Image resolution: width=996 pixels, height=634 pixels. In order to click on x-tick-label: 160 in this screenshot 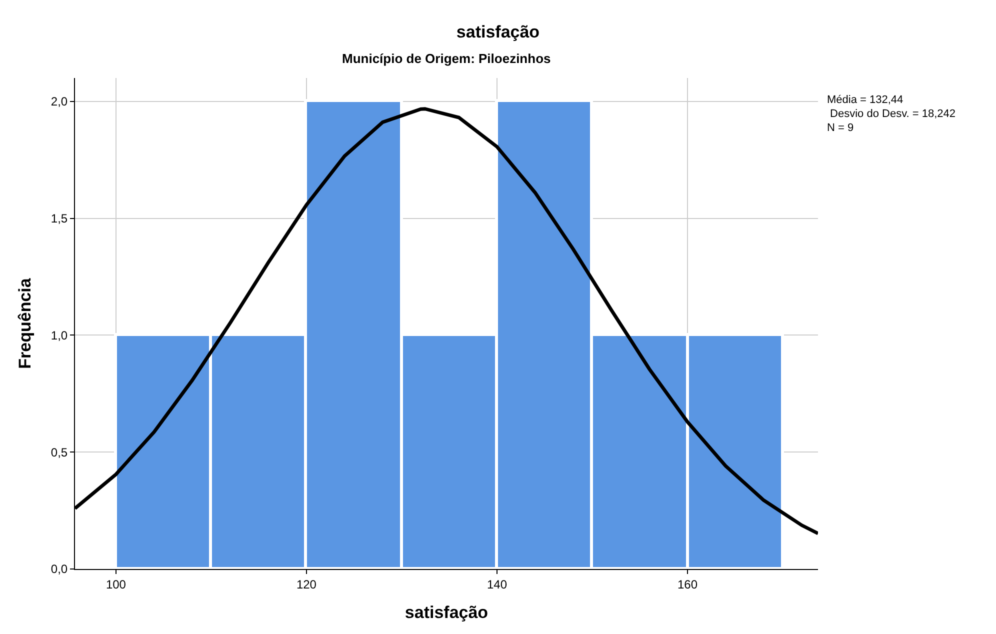, I will do `click(687, 584)`.